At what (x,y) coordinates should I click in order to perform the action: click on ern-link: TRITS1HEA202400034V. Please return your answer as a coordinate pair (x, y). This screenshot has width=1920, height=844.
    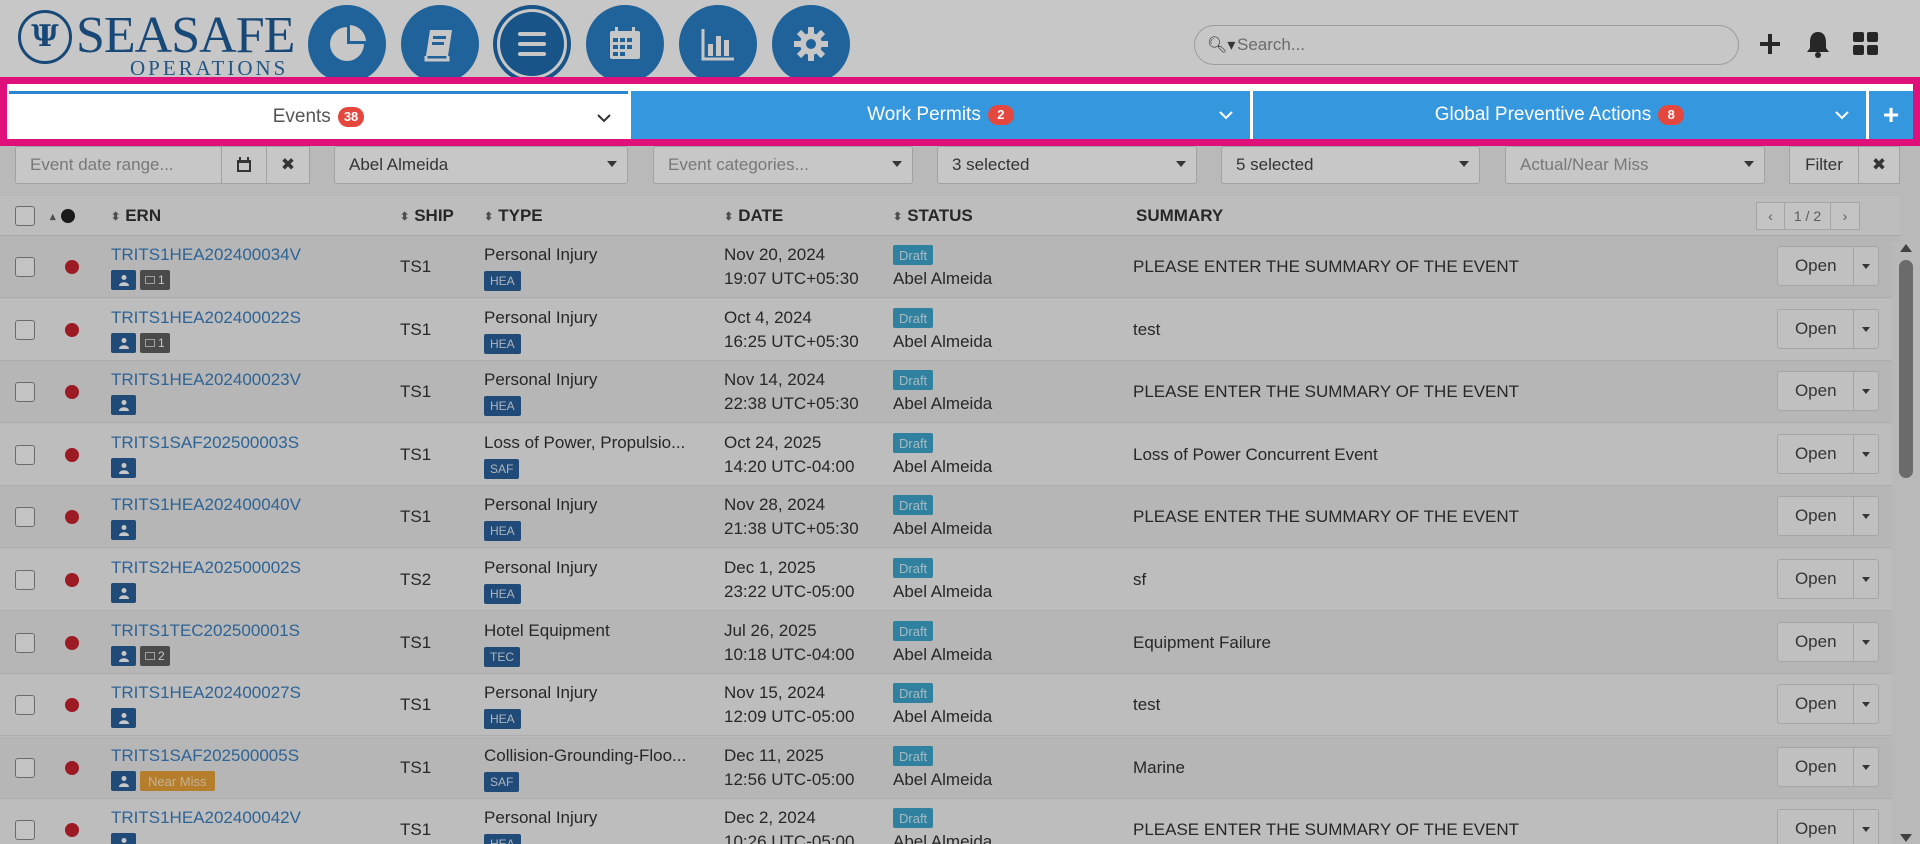
    Looking at the image, I should click on (206, 254).